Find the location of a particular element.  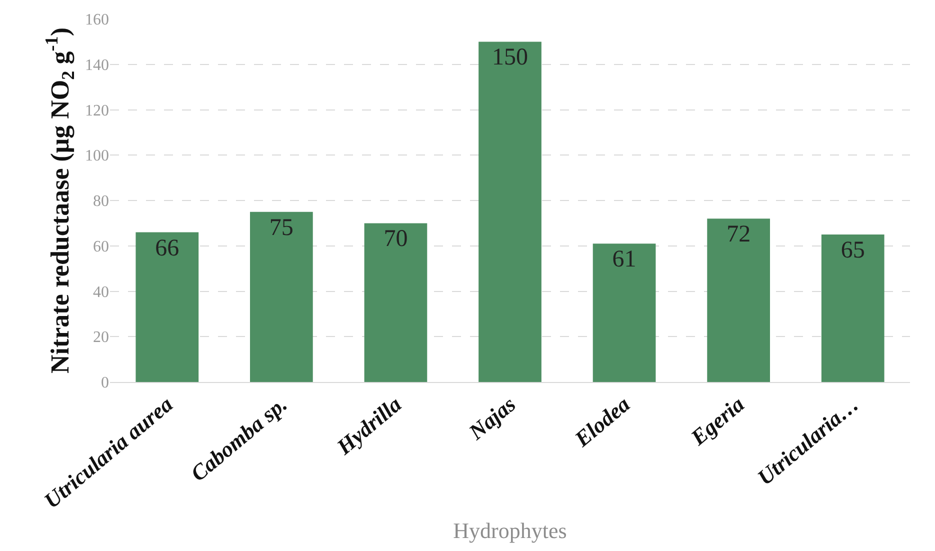

y-tick-label: 40 is located at coordinates (101, 292).